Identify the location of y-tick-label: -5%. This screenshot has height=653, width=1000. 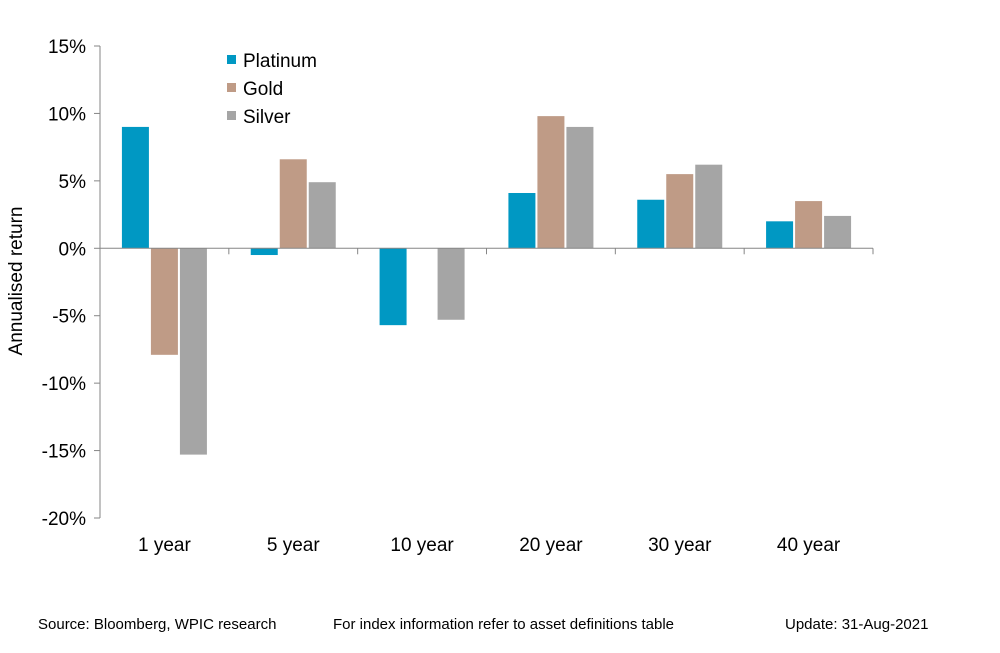
(69, 317).